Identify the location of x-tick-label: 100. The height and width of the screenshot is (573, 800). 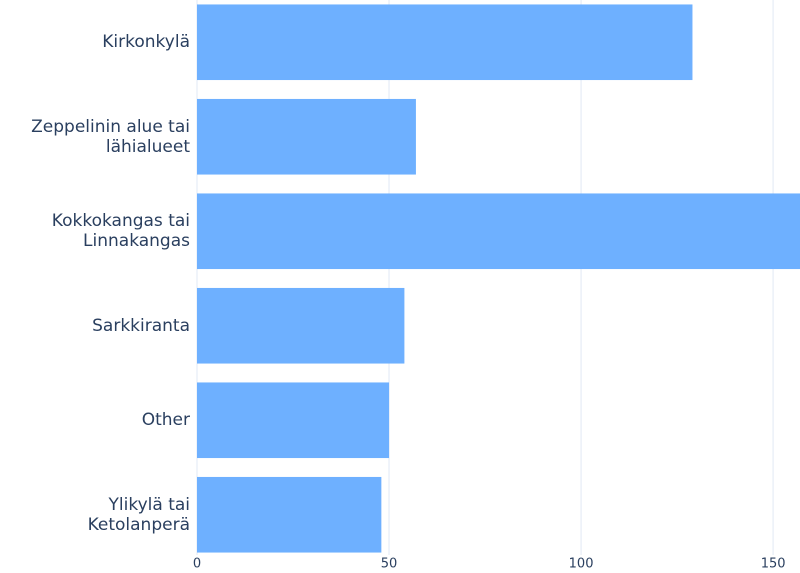
(581, 564).